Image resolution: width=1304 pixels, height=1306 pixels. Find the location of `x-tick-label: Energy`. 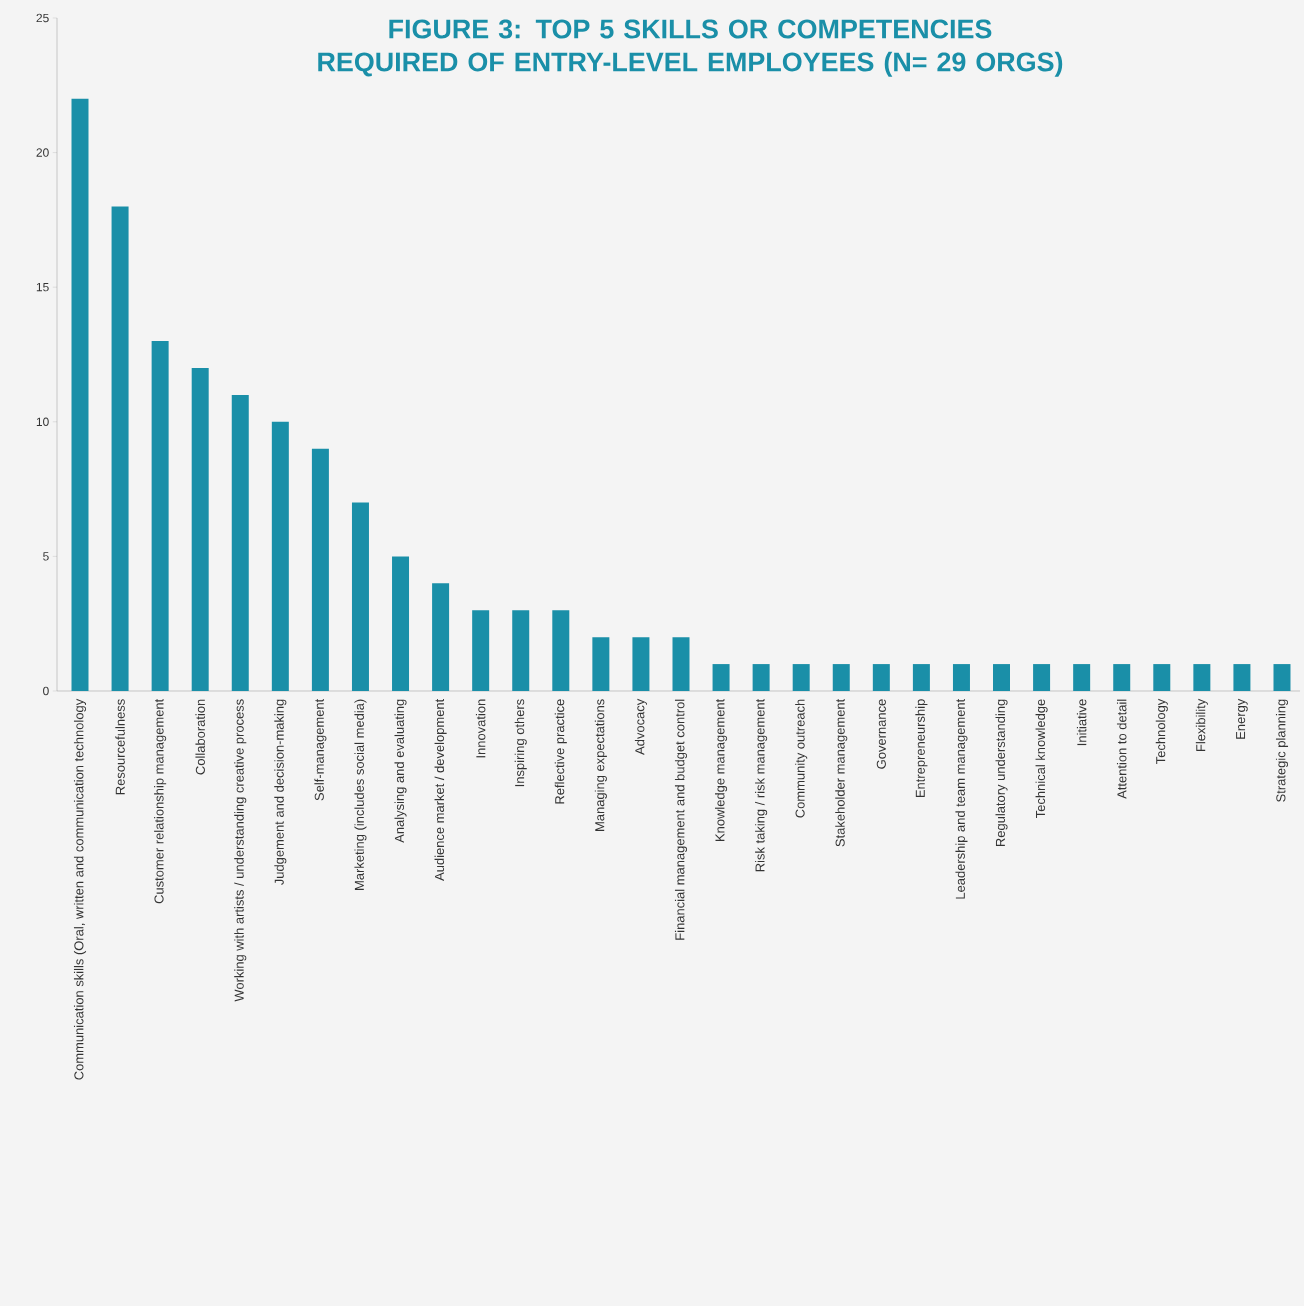

x-tick-label: Energy is located at coordinates (1242, 718).